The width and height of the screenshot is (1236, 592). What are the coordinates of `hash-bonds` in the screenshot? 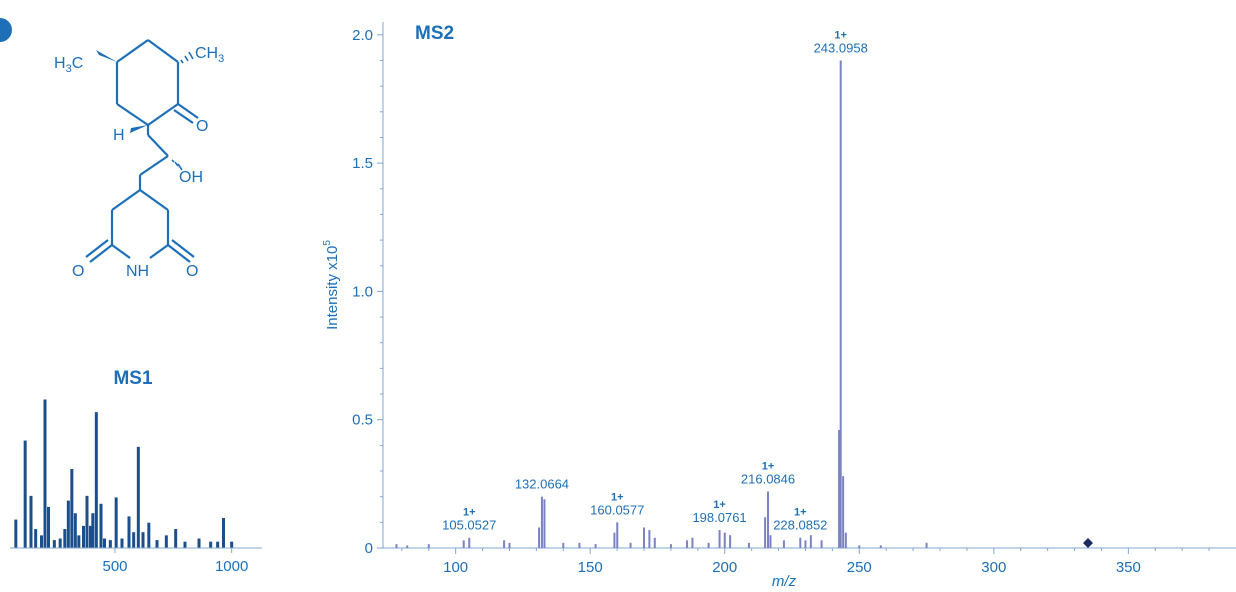 It's located at (182, 111).